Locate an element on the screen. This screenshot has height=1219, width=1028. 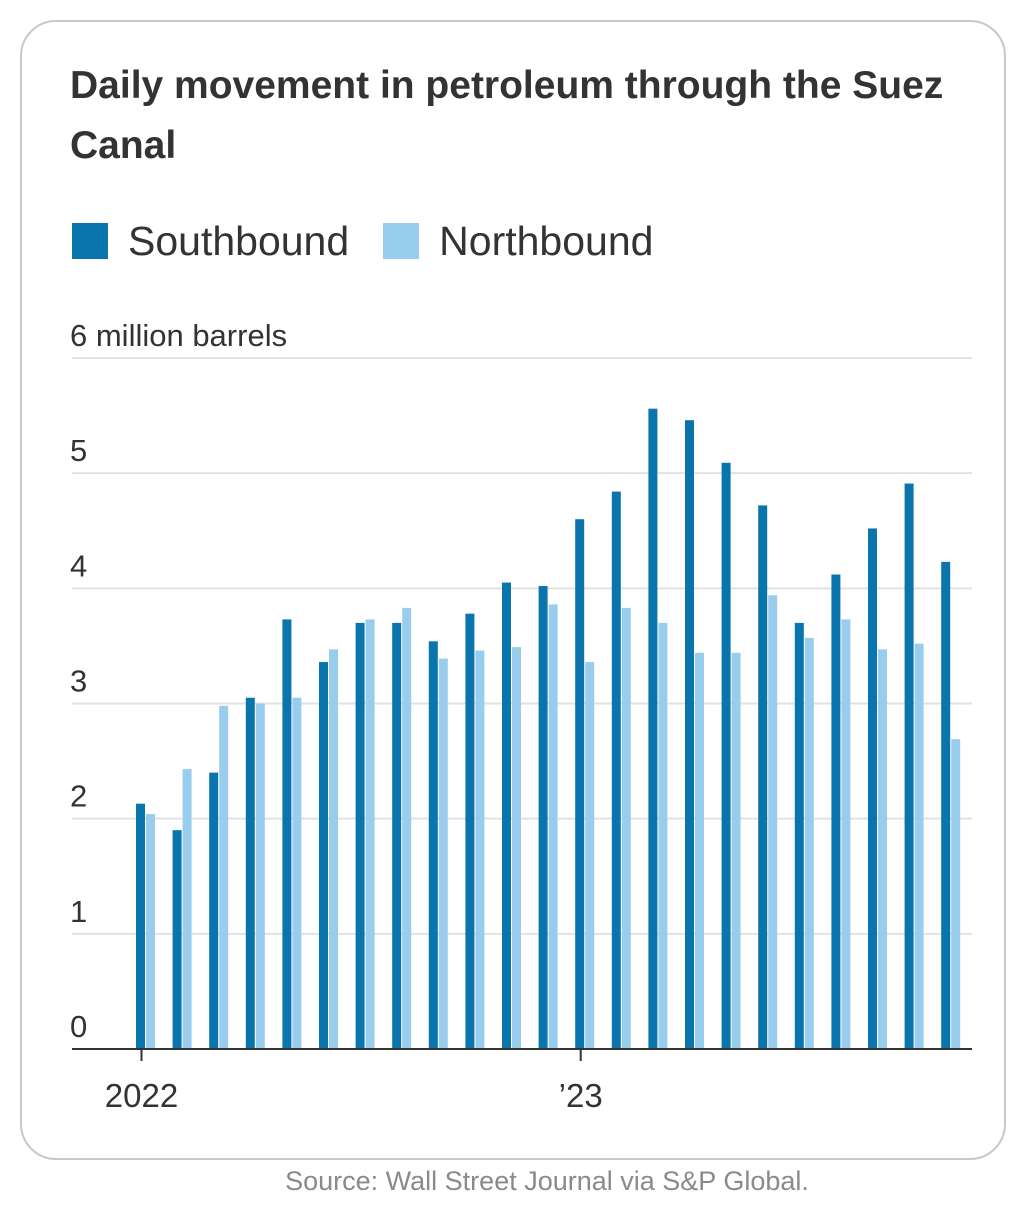
legend-label-southbound: Southbound is located at coordinates (239, 240).